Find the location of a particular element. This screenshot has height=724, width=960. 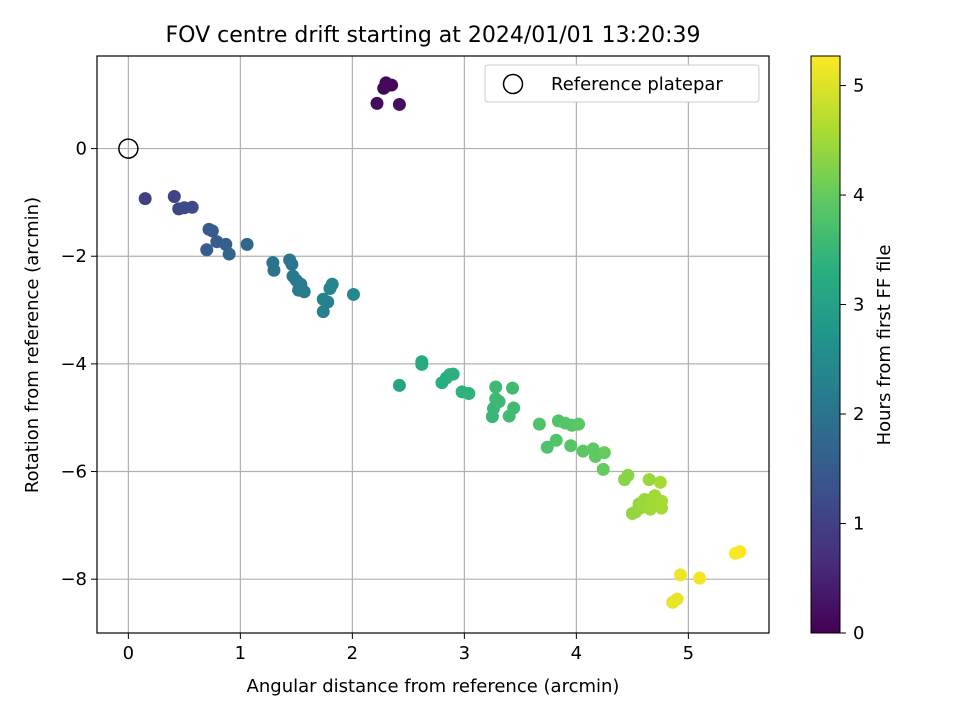

y-tick-label: −6 is located at coordinates (73, 472).